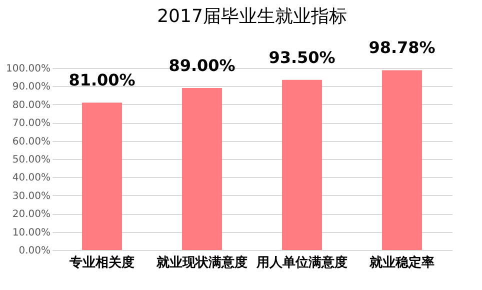 The image size is (482, 290). Describe the element at coordinates (302, 262) in the screenshot. I see `x-tick-label: 用人单位满意度` at that location.